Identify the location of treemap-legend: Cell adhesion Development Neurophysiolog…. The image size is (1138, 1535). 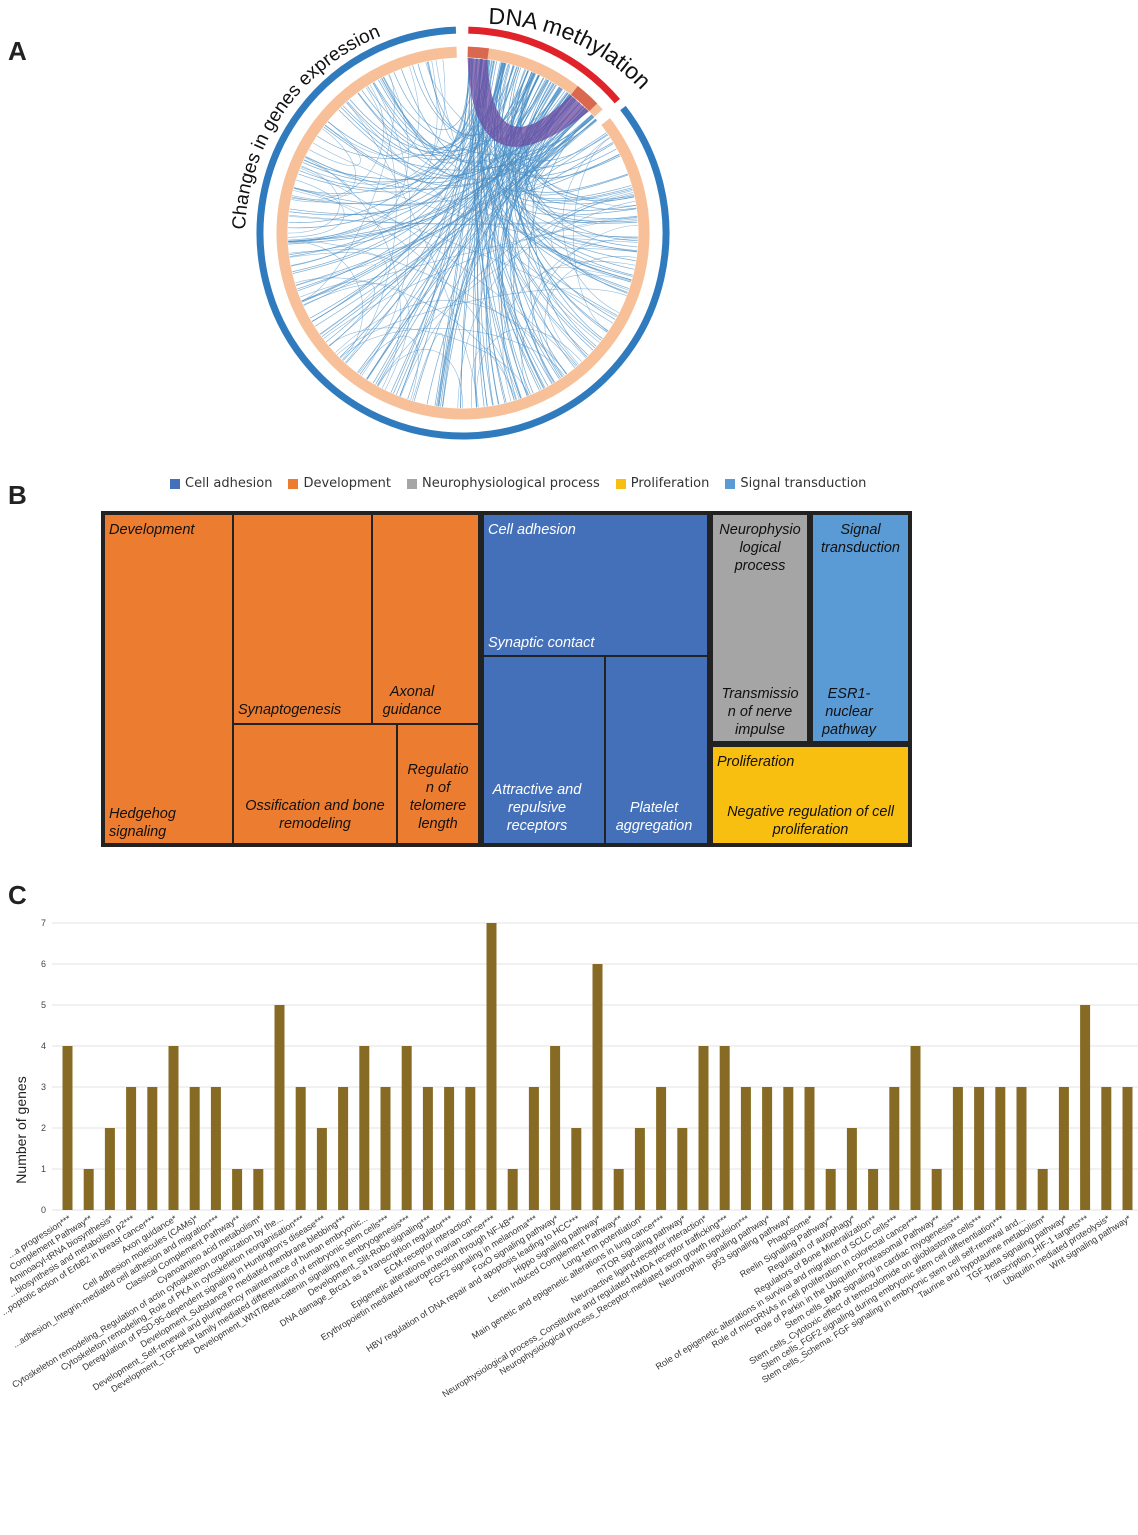
(518, 483).